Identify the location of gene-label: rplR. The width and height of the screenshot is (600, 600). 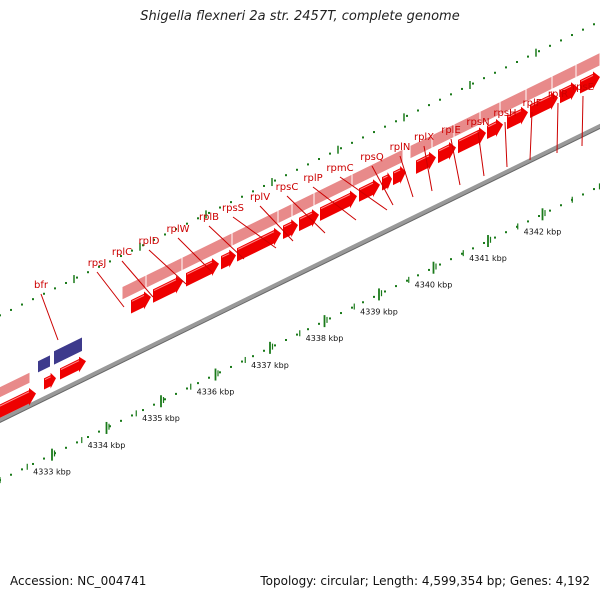
(558, 94).